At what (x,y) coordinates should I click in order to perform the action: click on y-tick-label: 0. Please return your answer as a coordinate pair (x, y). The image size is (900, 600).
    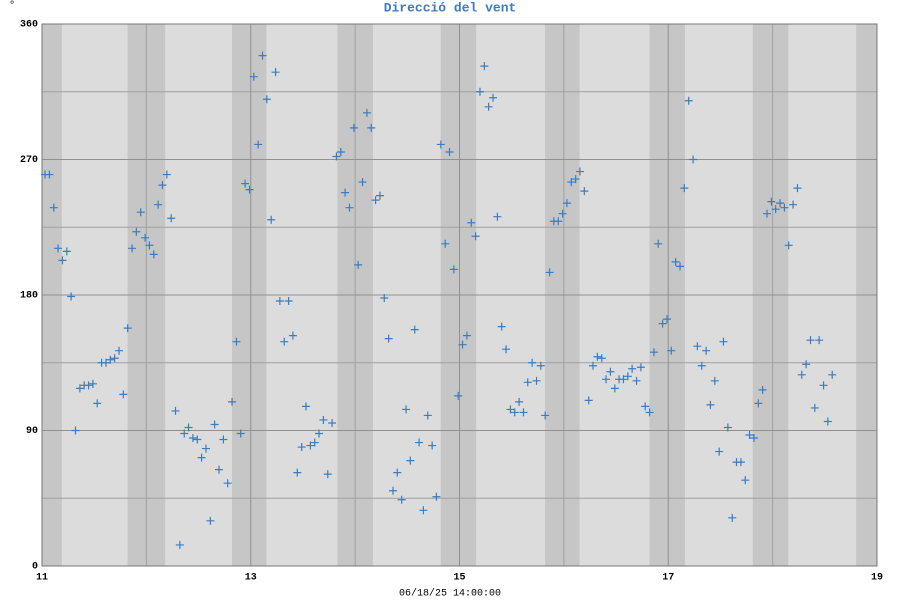
    Looking at the image, I should click on (35, 567).